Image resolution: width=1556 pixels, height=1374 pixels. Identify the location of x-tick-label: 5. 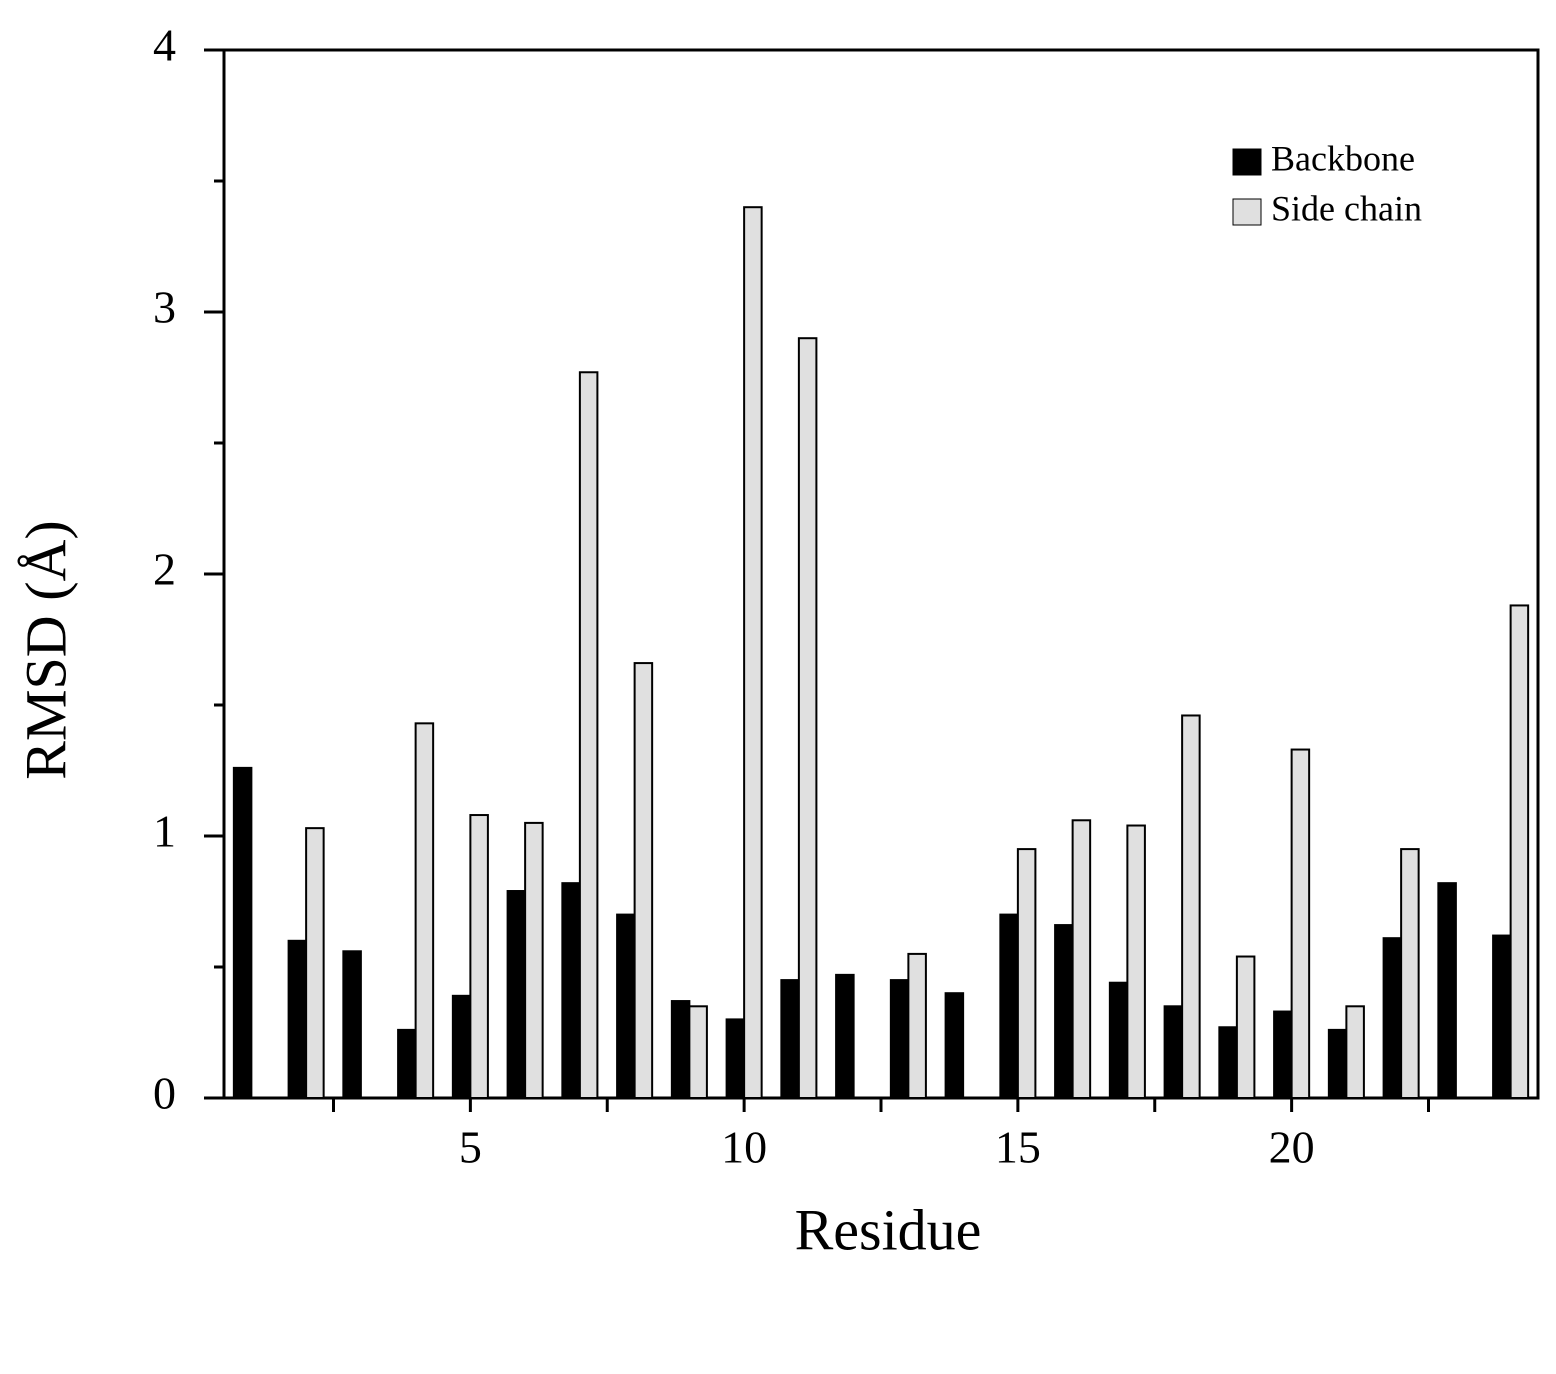
(470, 1147).